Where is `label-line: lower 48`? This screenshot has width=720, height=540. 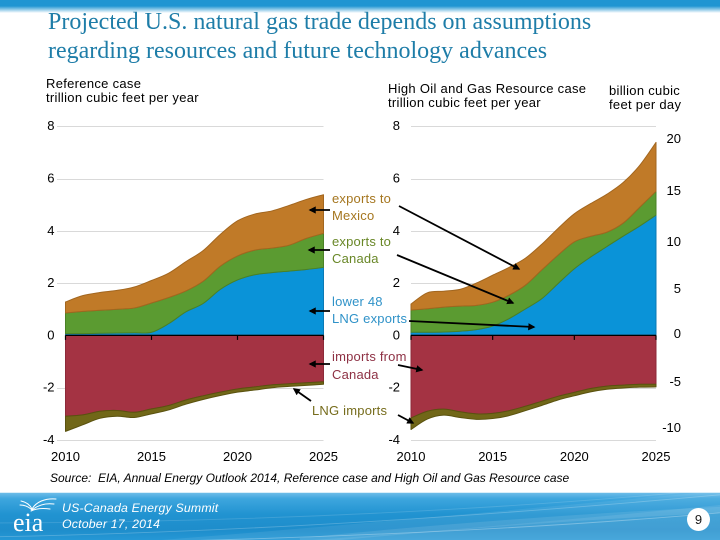 label-line: lower 48 is located at coordinates (357, 301).